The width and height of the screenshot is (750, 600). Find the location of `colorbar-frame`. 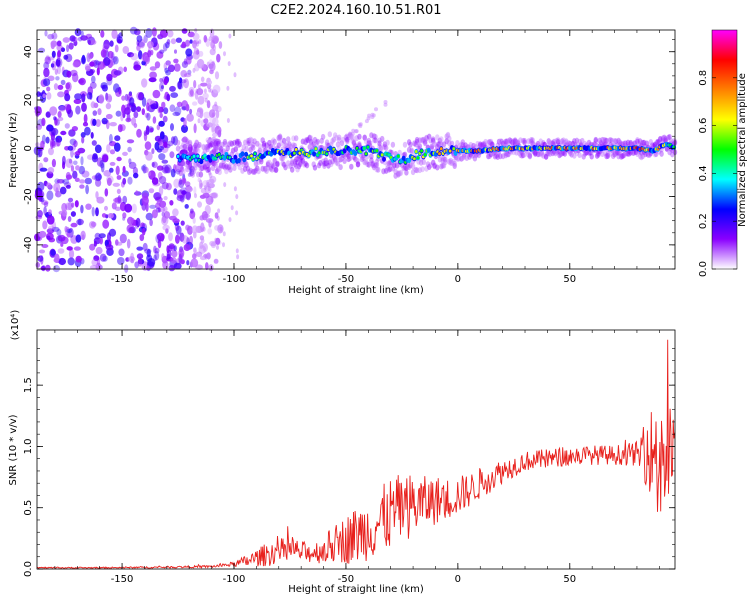

colorbar-frame is located at coordinates (724, 149).